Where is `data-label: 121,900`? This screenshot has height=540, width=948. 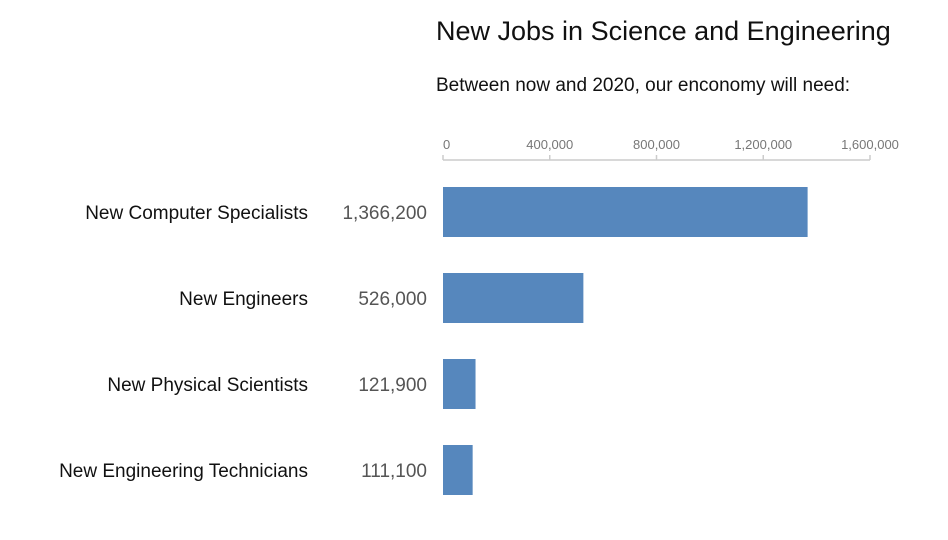 data-label: 121,900 is located at coordinates (392, 385).